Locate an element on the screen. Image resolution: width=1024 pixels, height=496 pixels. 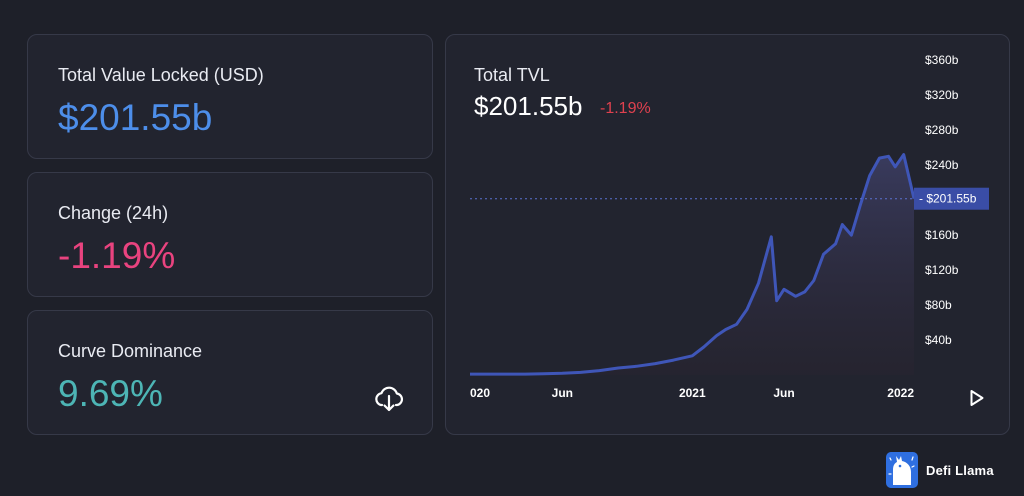
brand: Defi Llama is located at coordinates (940, 470).